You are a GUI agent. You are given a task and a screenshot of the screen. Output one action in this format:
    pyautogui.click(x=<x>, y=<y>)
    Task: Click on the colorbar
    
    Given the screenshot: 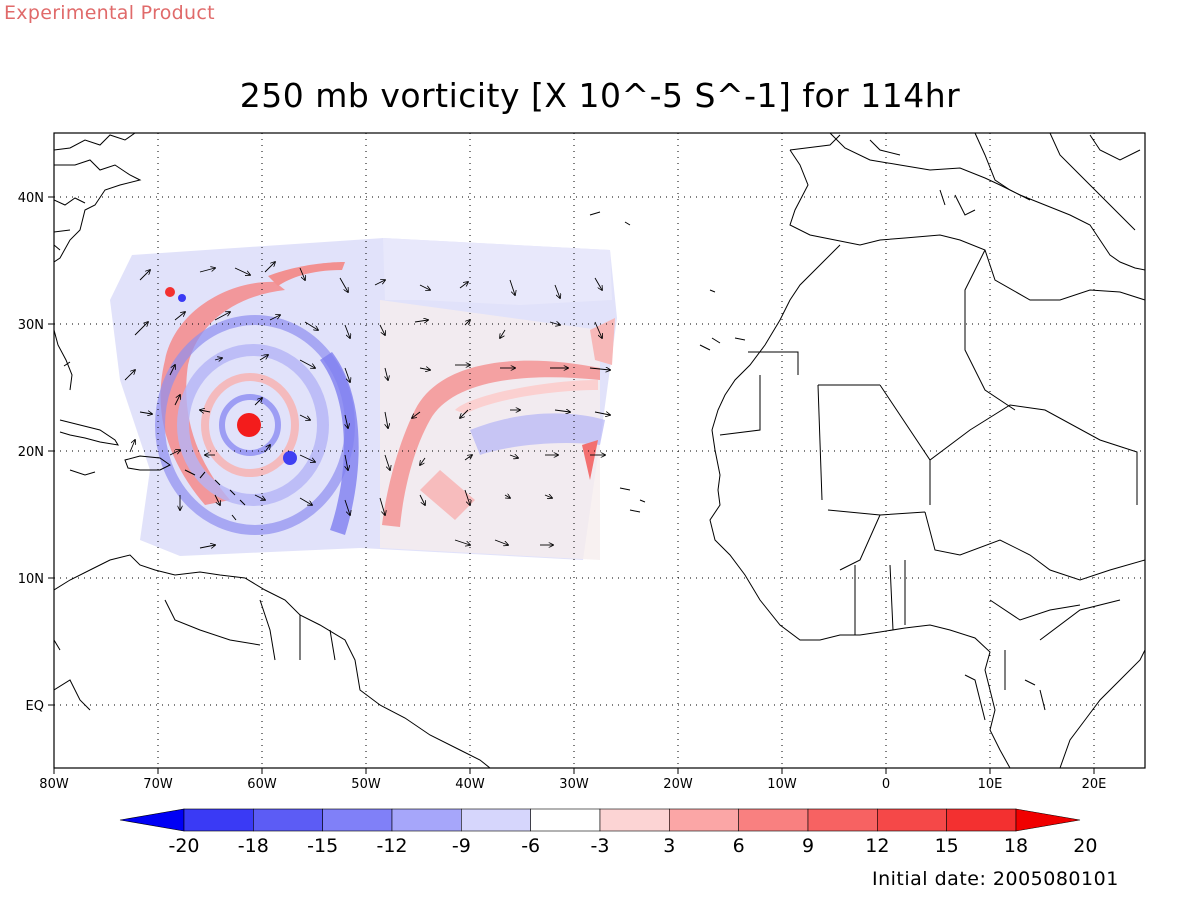 What is the action you would take?
    pyautogui.click(x=600, y=820)
    